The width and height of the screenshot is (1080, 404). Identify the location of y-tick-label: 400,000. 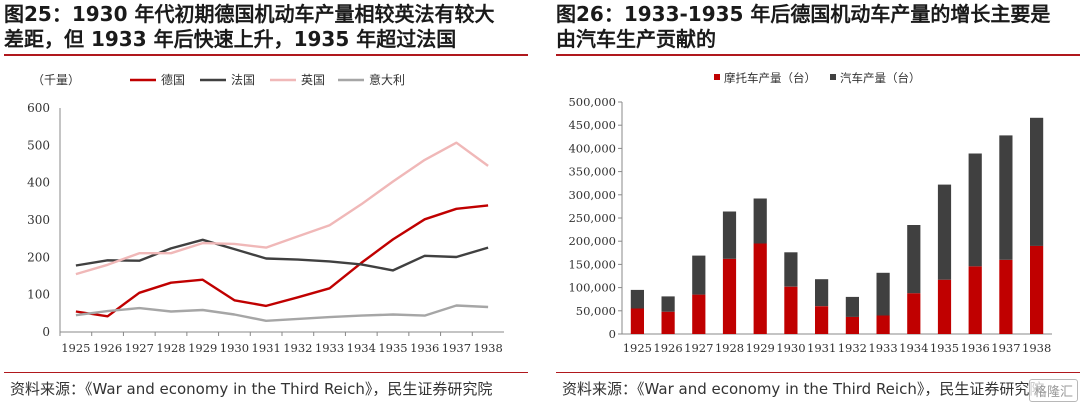
(592, 148).